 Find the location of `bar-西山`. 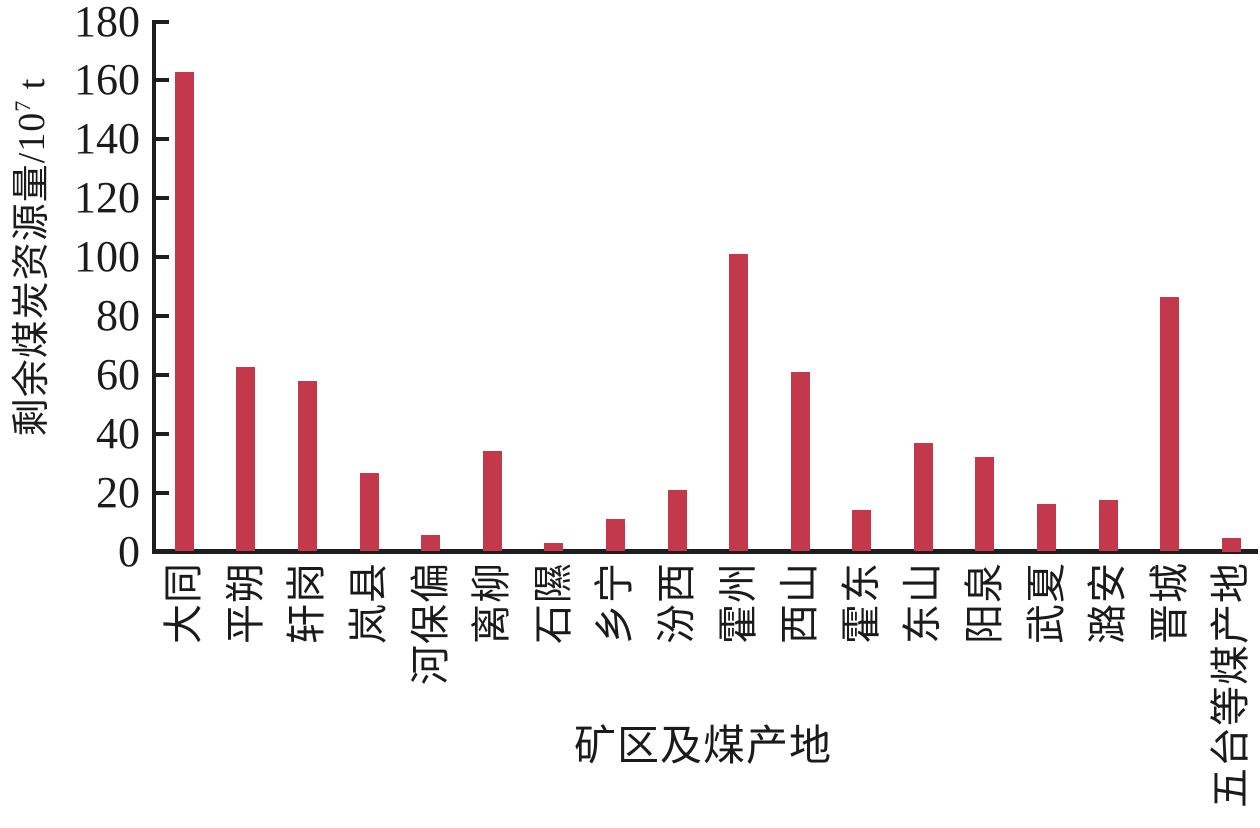

bar-西山 is located at coordinates (800, 461).